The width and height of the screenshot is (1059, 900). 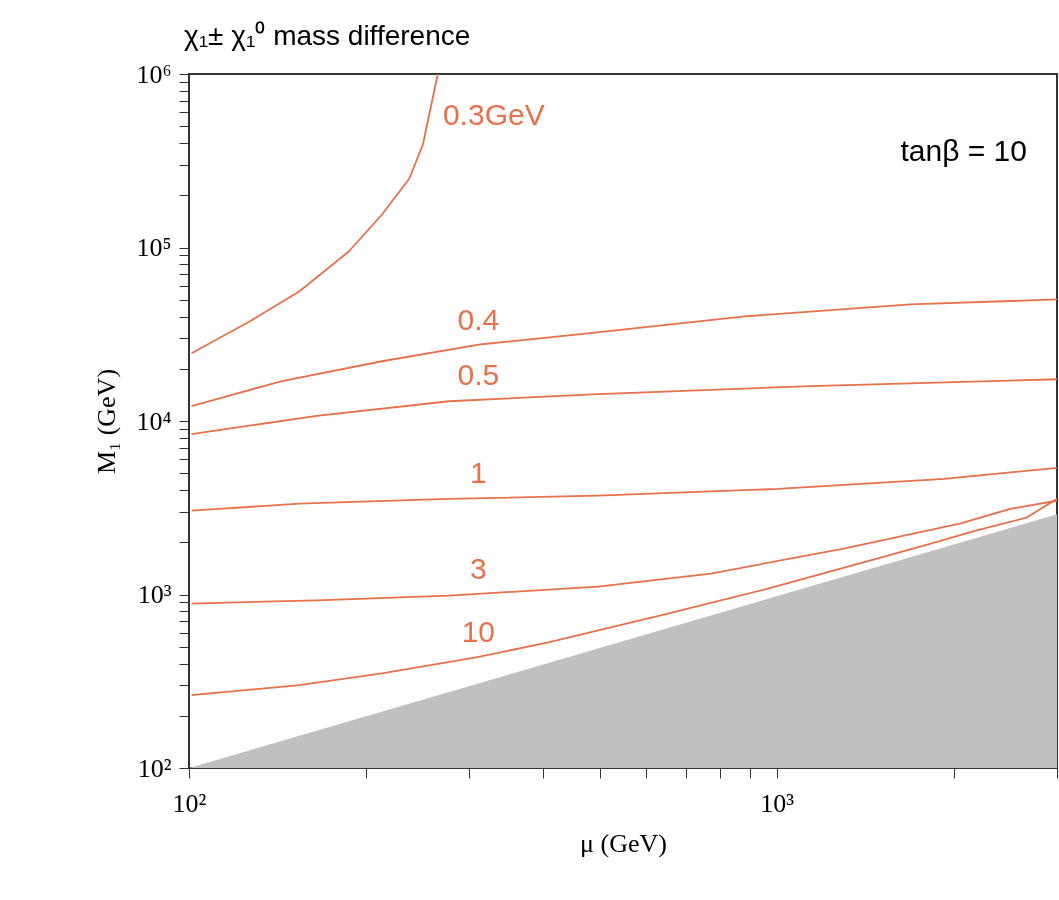 What do you see at coordinates (963, 150) in the screenshot?
I see `annotation: tanβ = 10` at bounding box center [963, 150].